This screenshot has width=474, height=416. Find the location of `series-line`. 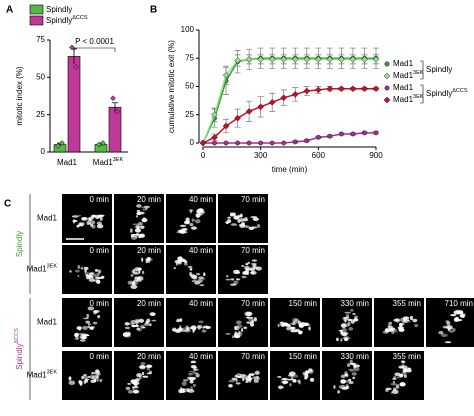

series-line is located at coordinates (289, 138).